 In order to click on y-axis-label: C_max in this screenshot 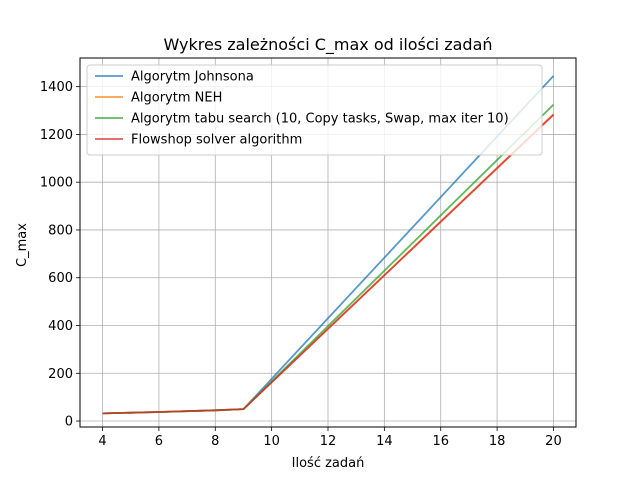, I will do `click(22, 245)`.